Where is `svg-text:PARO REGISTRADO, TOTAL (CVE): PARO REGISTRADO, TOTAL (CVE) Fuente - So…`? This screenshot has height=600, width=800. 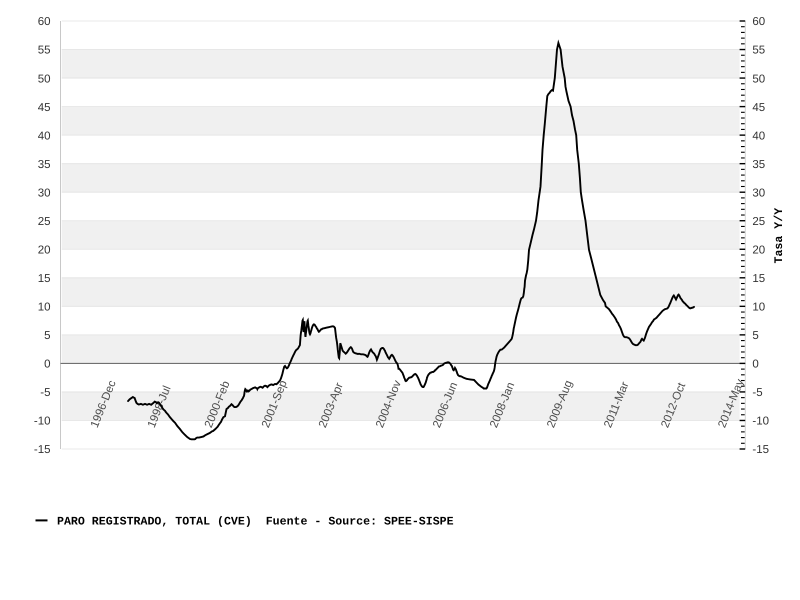 svg-text:PARO REGISTRADO, TOTAL (CVE): PARO REGISTRADO, TOTAL (CVE) Fuente - So… is located at coordinates (255, 522).